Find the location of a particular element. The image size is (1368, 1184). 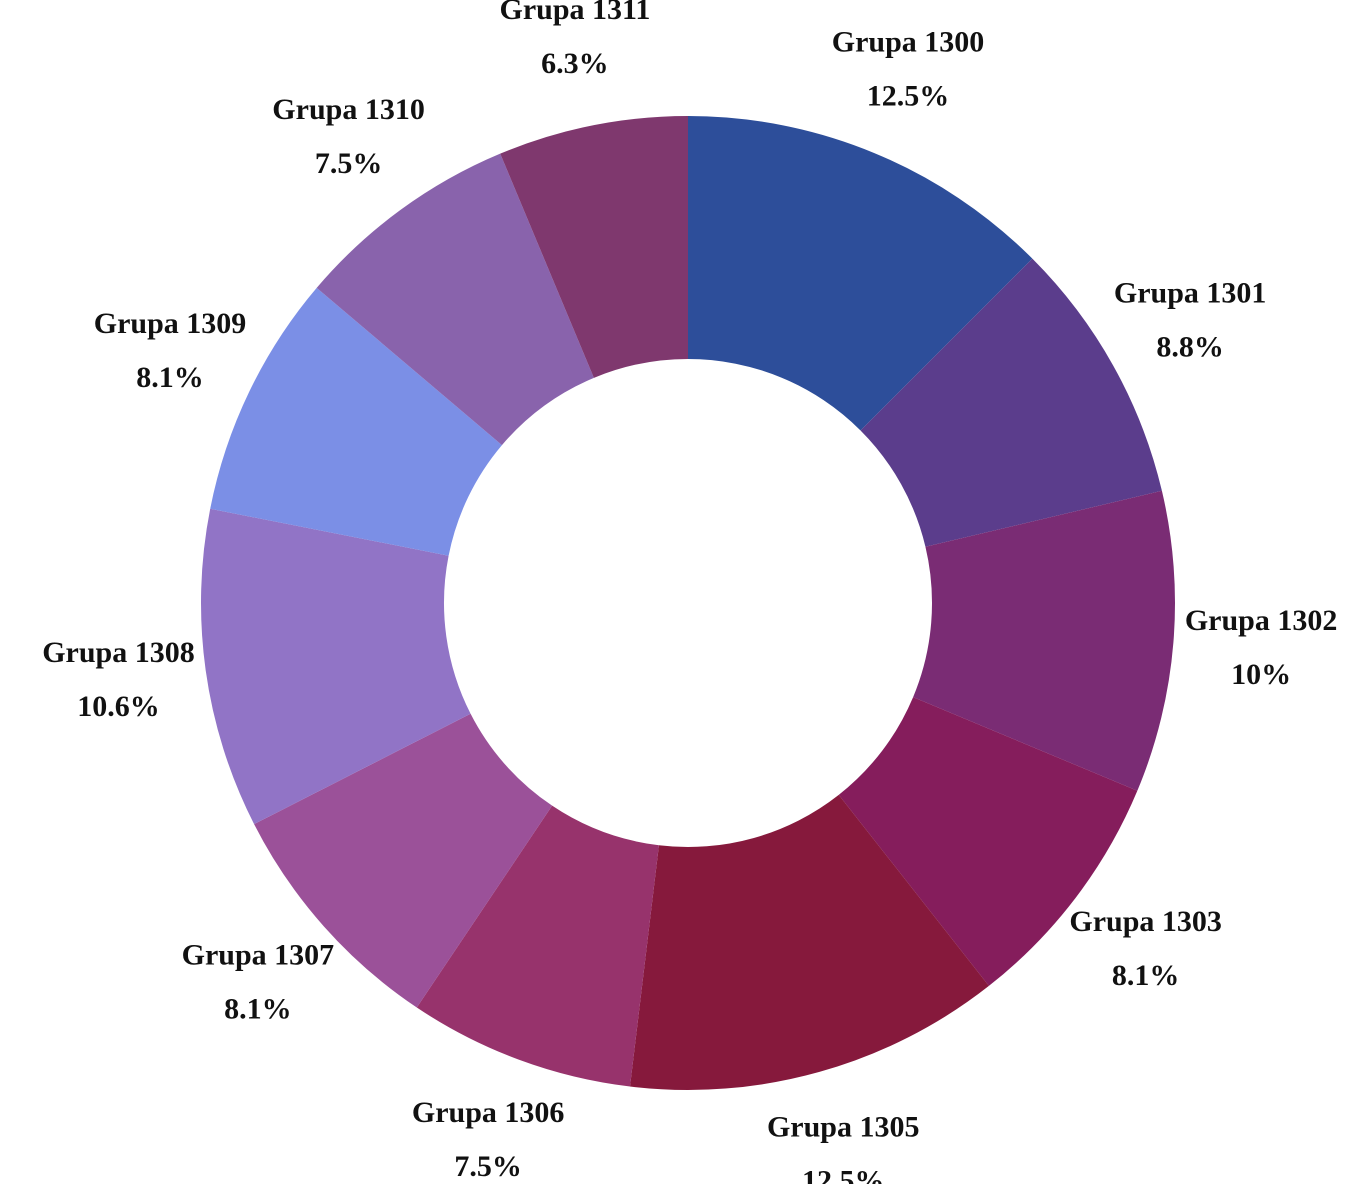

slice-value-label: 8.8% is located at coordinates (1190, 347).